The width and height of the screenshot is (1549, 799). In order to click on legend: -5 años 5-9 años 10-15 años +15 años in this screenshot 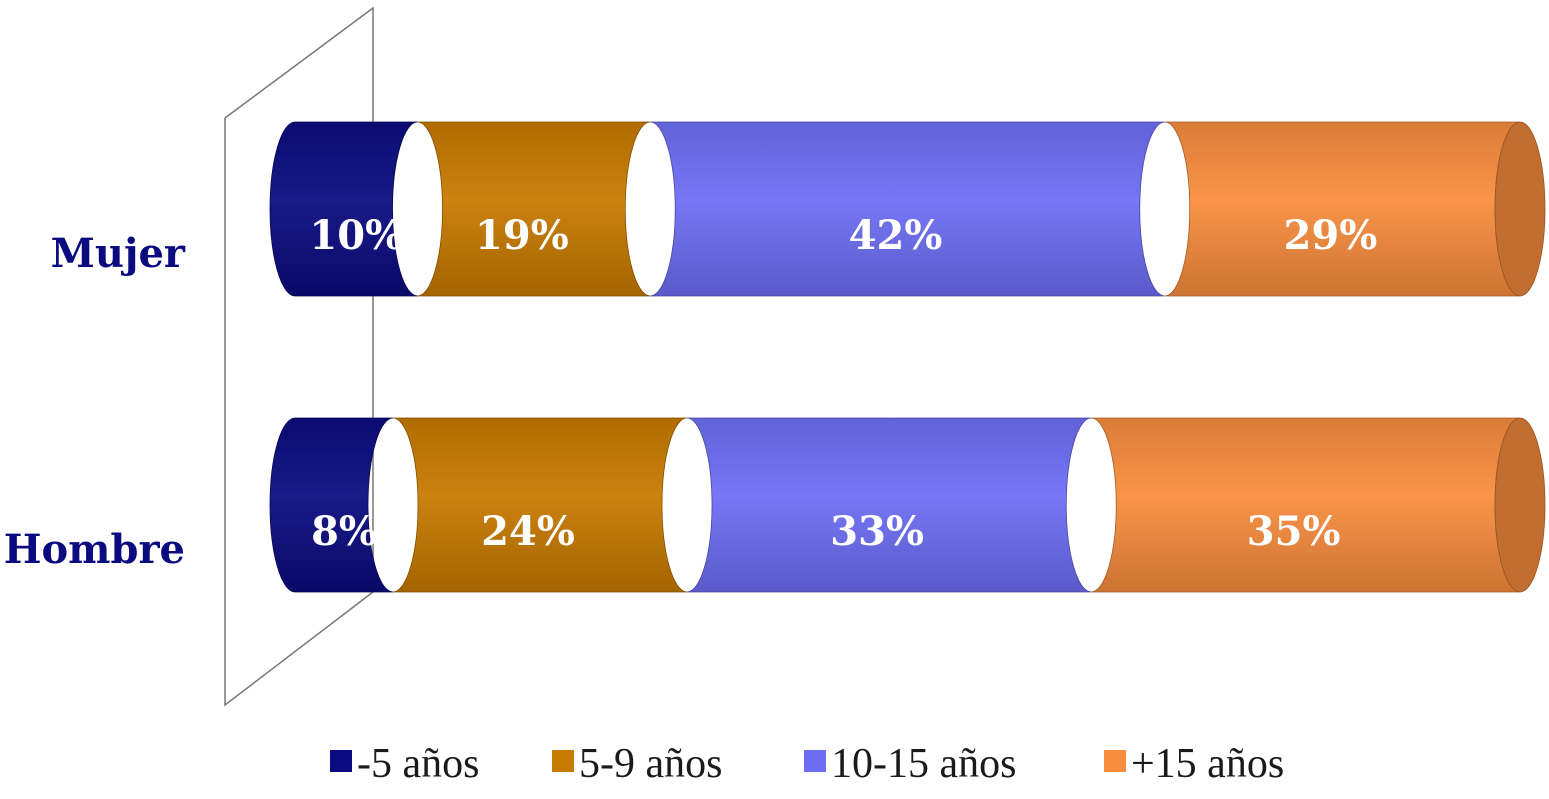, I will do `click(807, 764)`.